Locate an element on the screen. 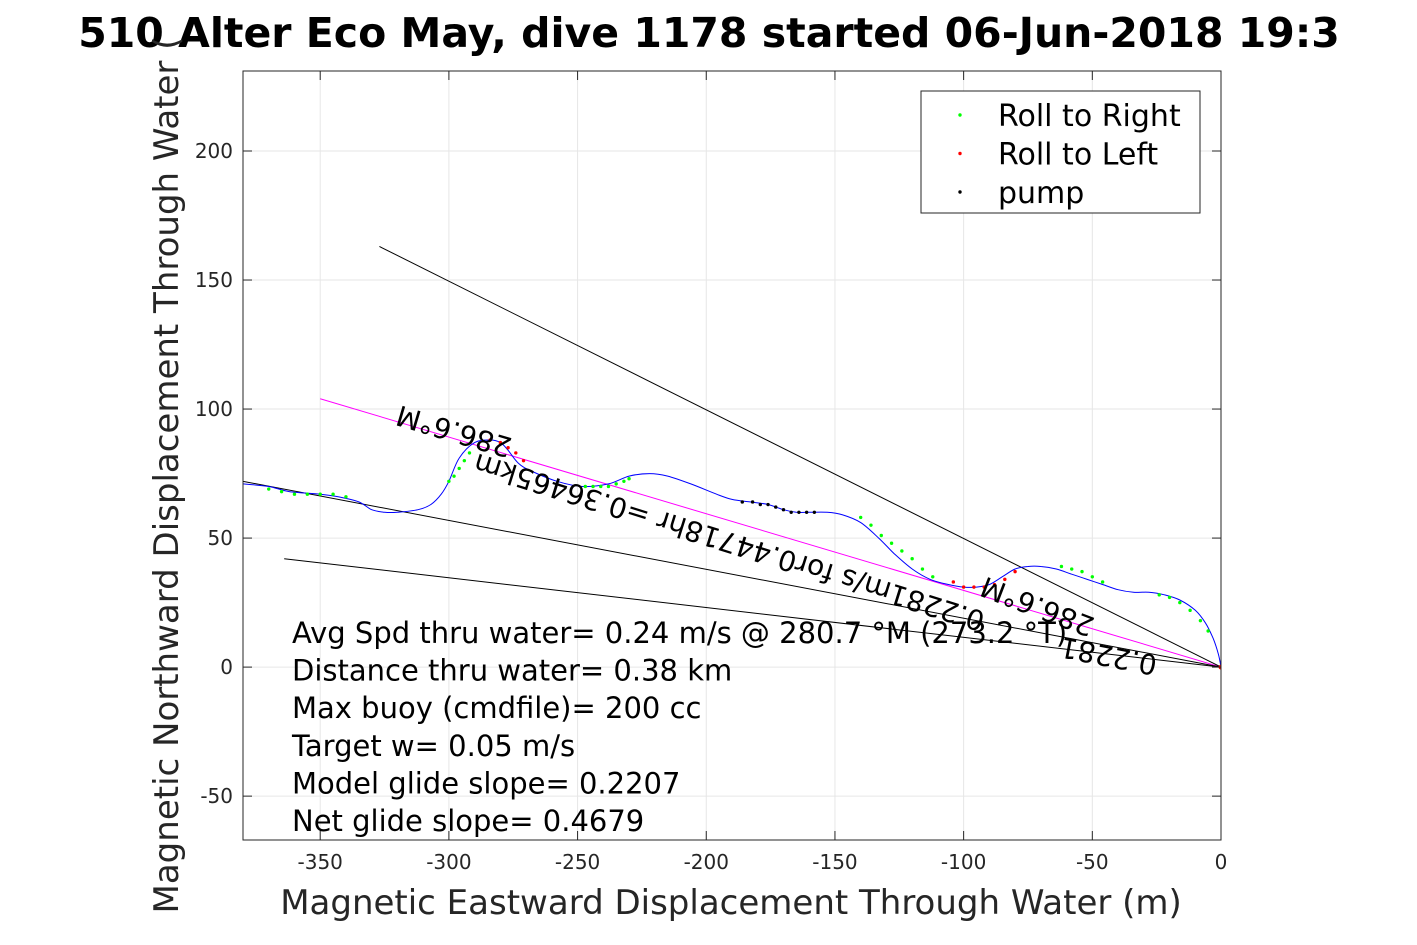 The height and width of the screenshot is (945, 1417). stat-line: Max buoy (cmdfile)= 200 cc is located at coordinates (496, 708).